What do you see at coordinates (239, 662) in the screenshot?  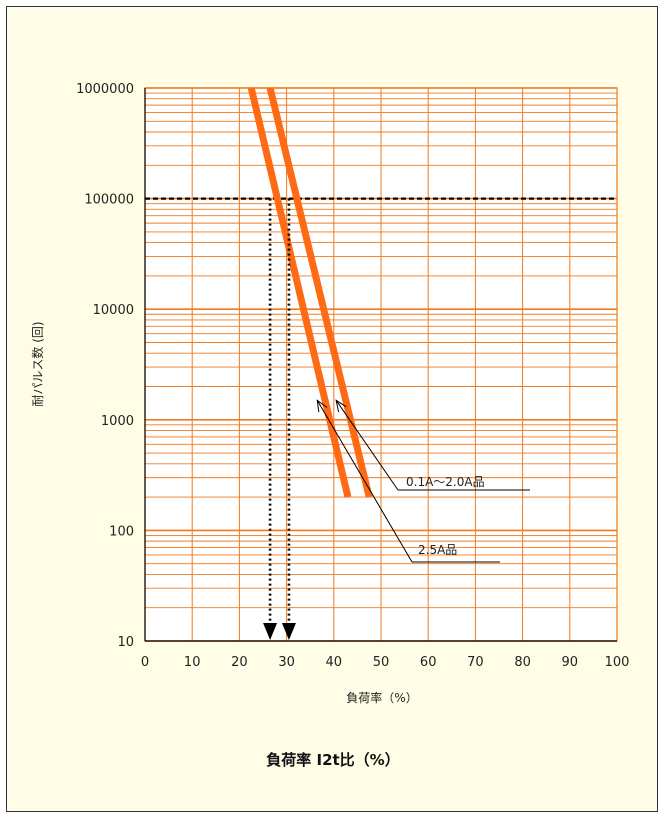 I see `x-tick-label: 20` at bounding box center [239, 662].